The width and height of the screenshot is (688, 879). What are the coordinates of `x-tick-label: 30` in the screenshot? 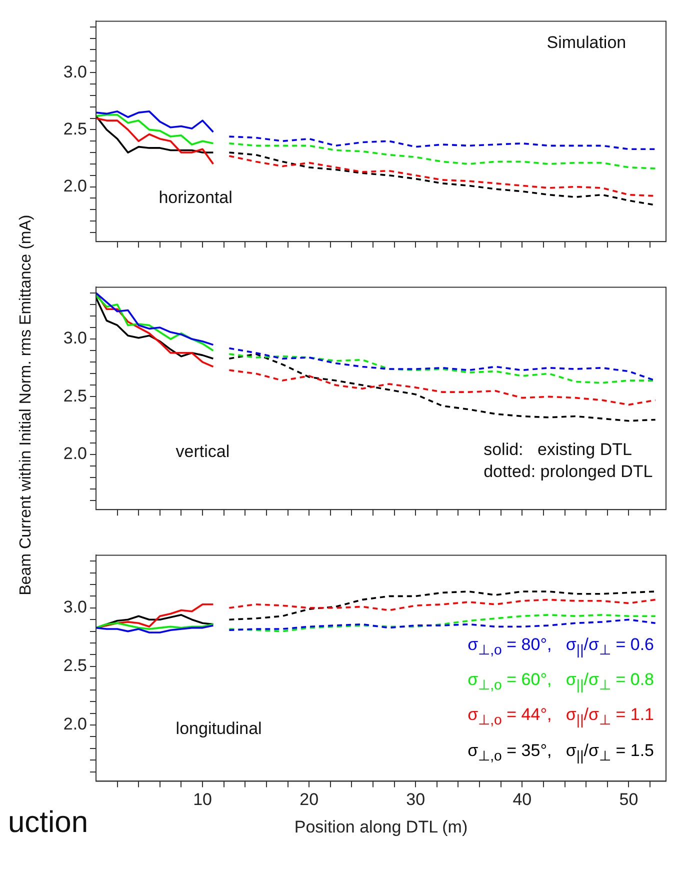 It's located at (416, 800).